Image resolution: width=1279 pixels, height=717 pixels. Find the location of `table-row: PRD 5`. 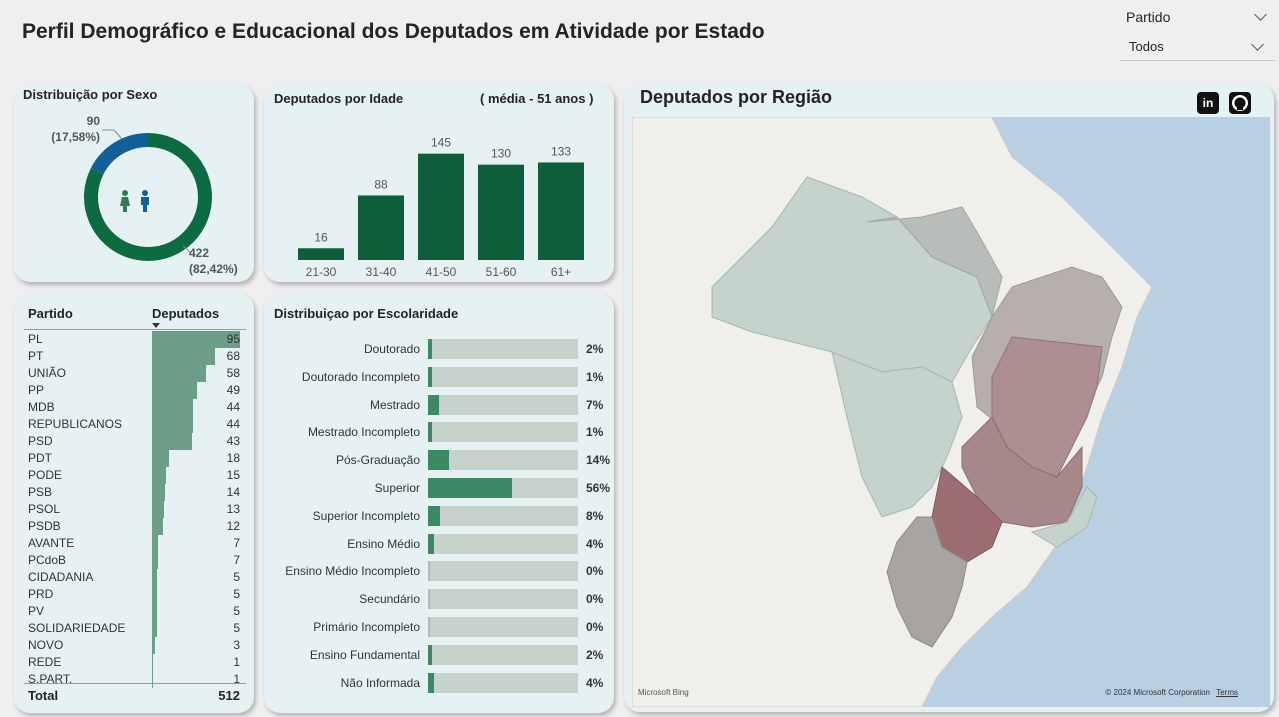

table-row: PRD 5 is located at coordinates (134, 594).